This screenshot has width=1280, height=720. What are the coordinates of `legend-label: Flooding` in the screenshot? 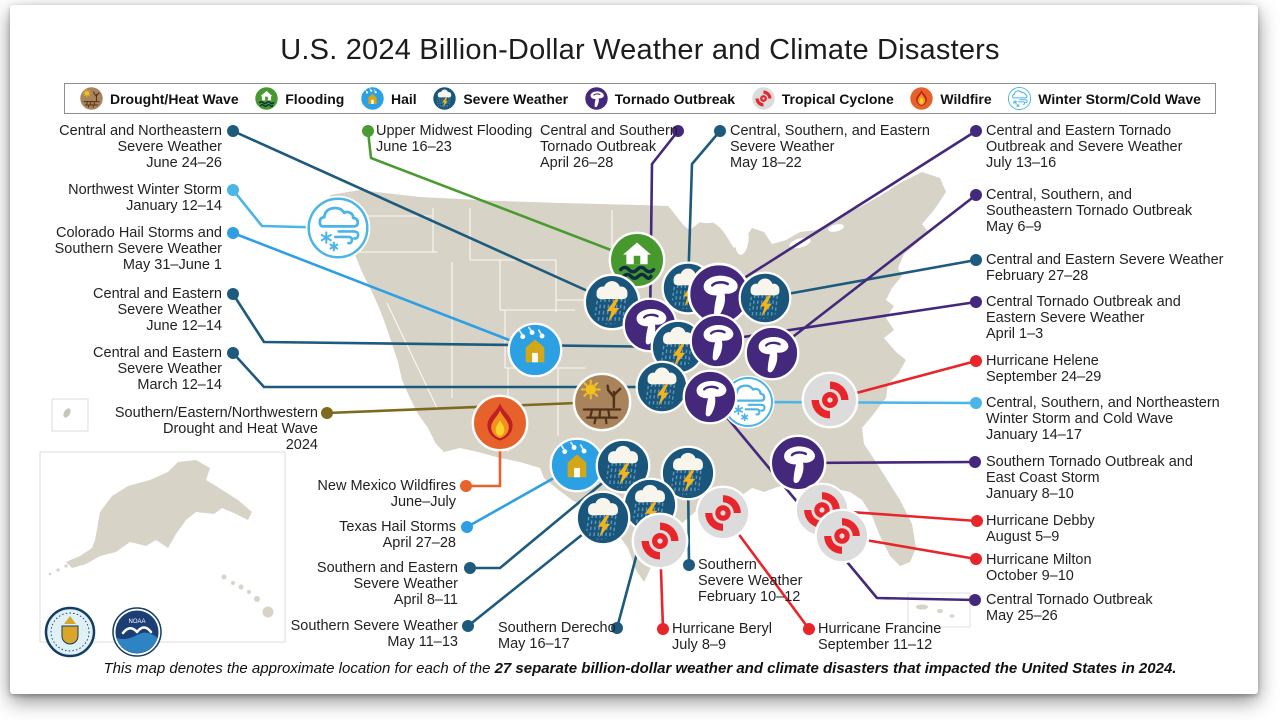 It's located at (315, 98).